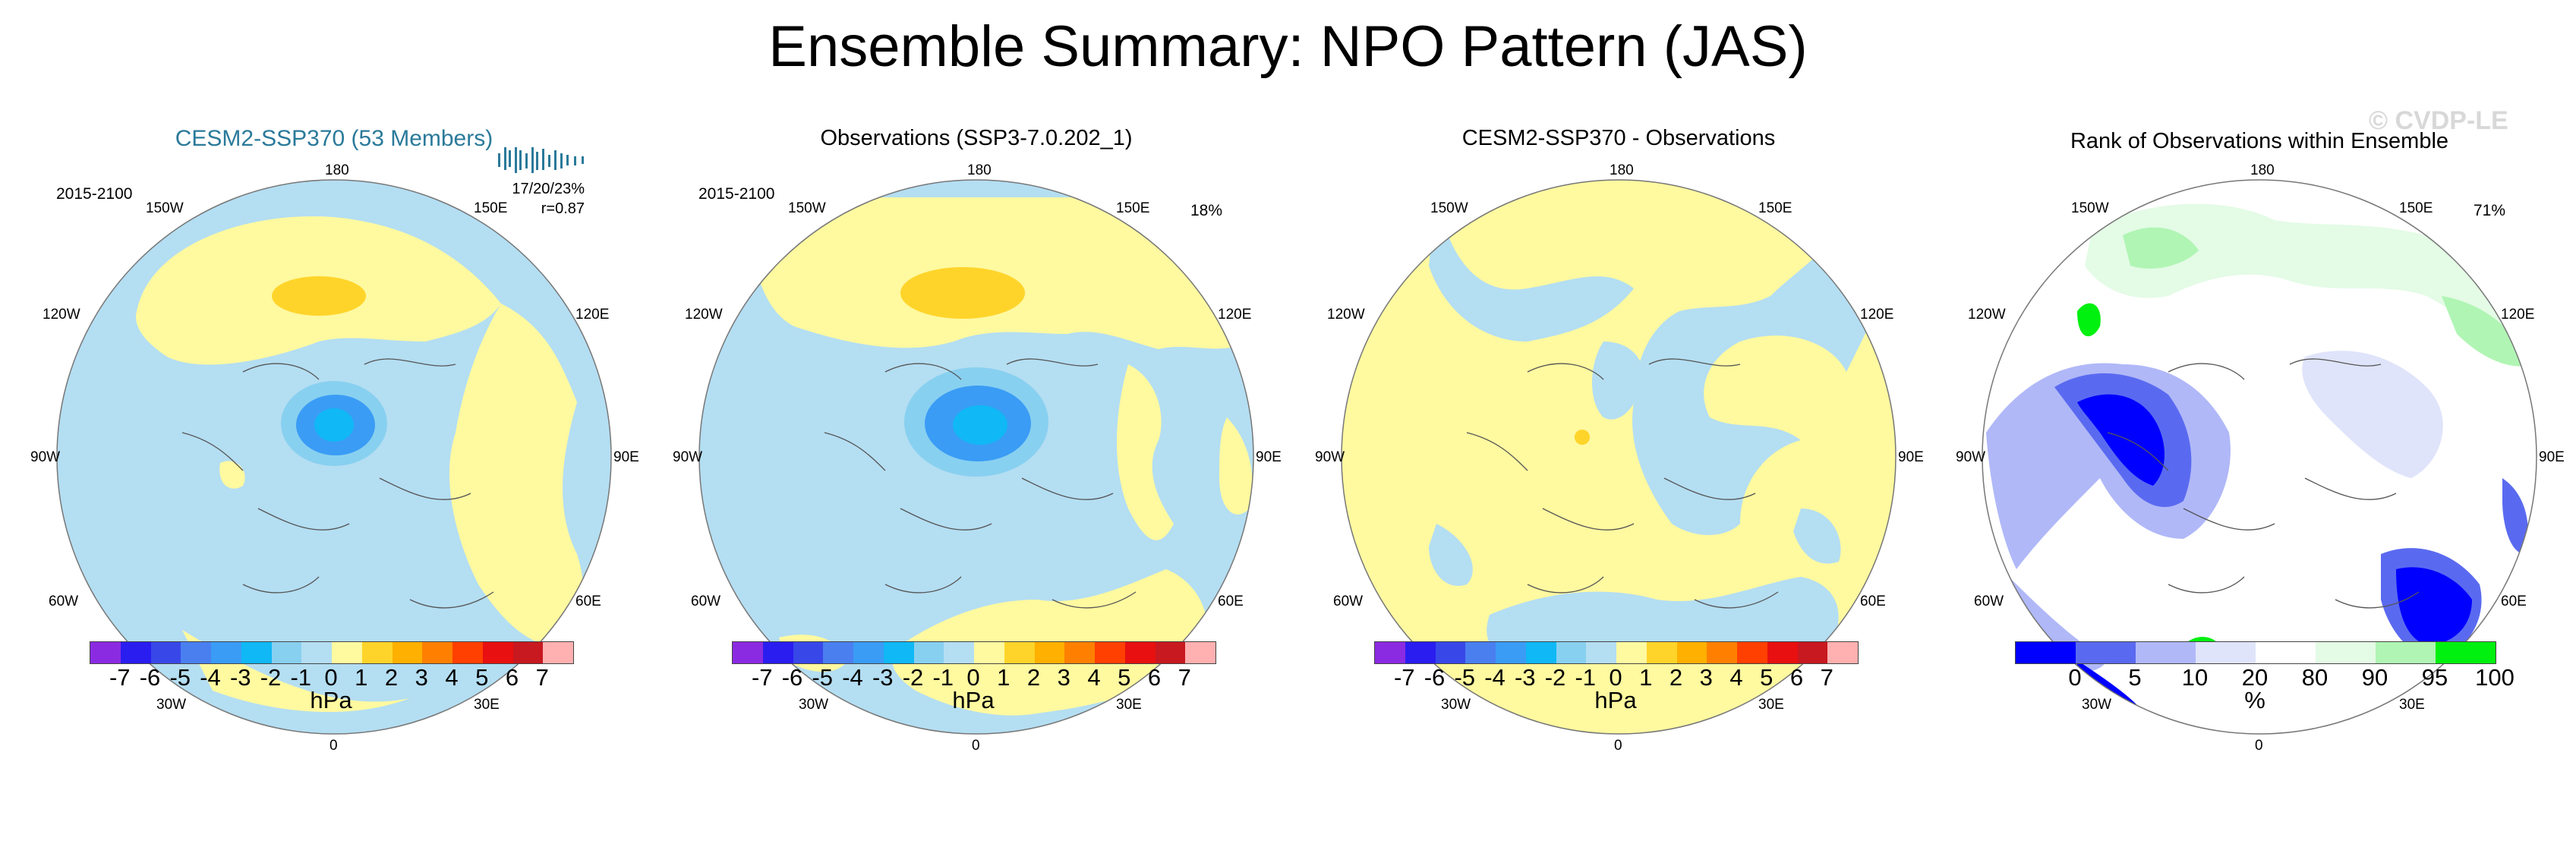 This screenshot has height=847, width=2576. I want to click on colorbar-tick-label: 5, so click(2135, 677).